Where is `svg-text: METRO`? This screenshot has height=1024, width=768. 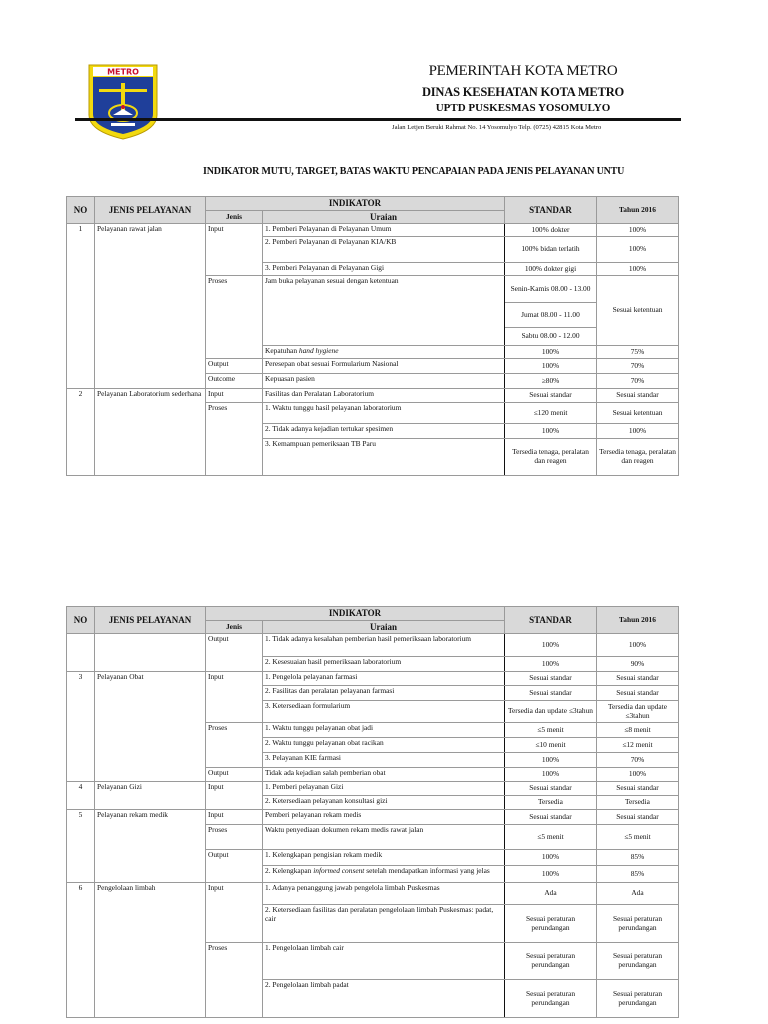 svg-text: METRO is located at coordinates (123, 72).